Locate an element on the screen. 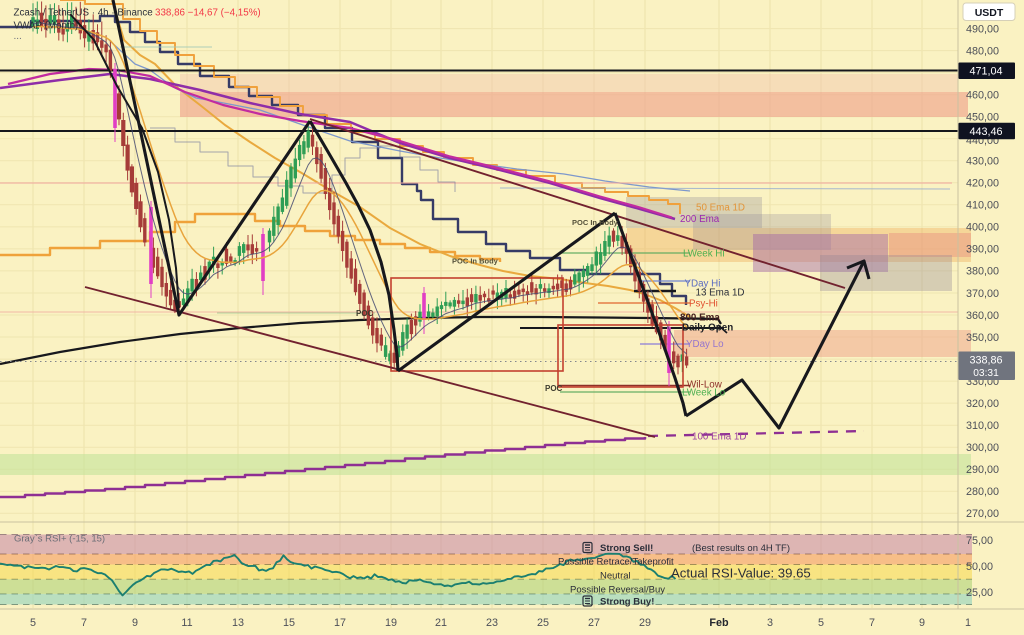 The width and height of the screenshot is (1024, 635). svg-text: 23 is located at coordinates (492, 623).